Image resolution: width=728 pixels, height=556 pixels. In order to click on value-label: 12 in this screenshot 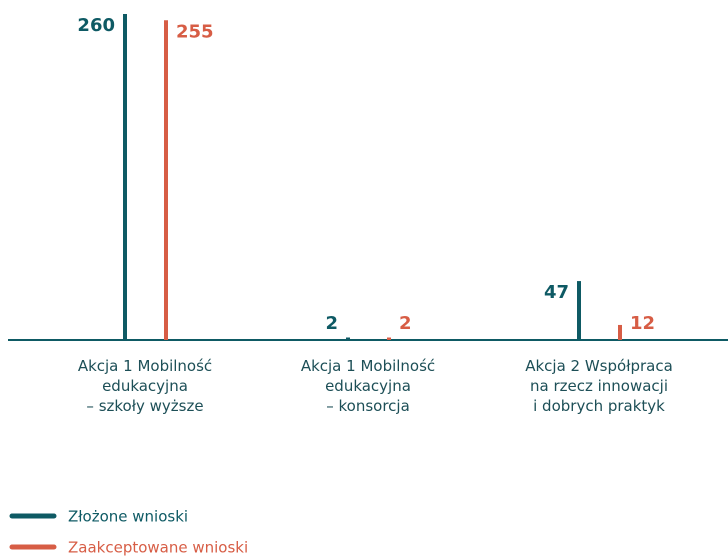, I will do `click(642, 323)`.